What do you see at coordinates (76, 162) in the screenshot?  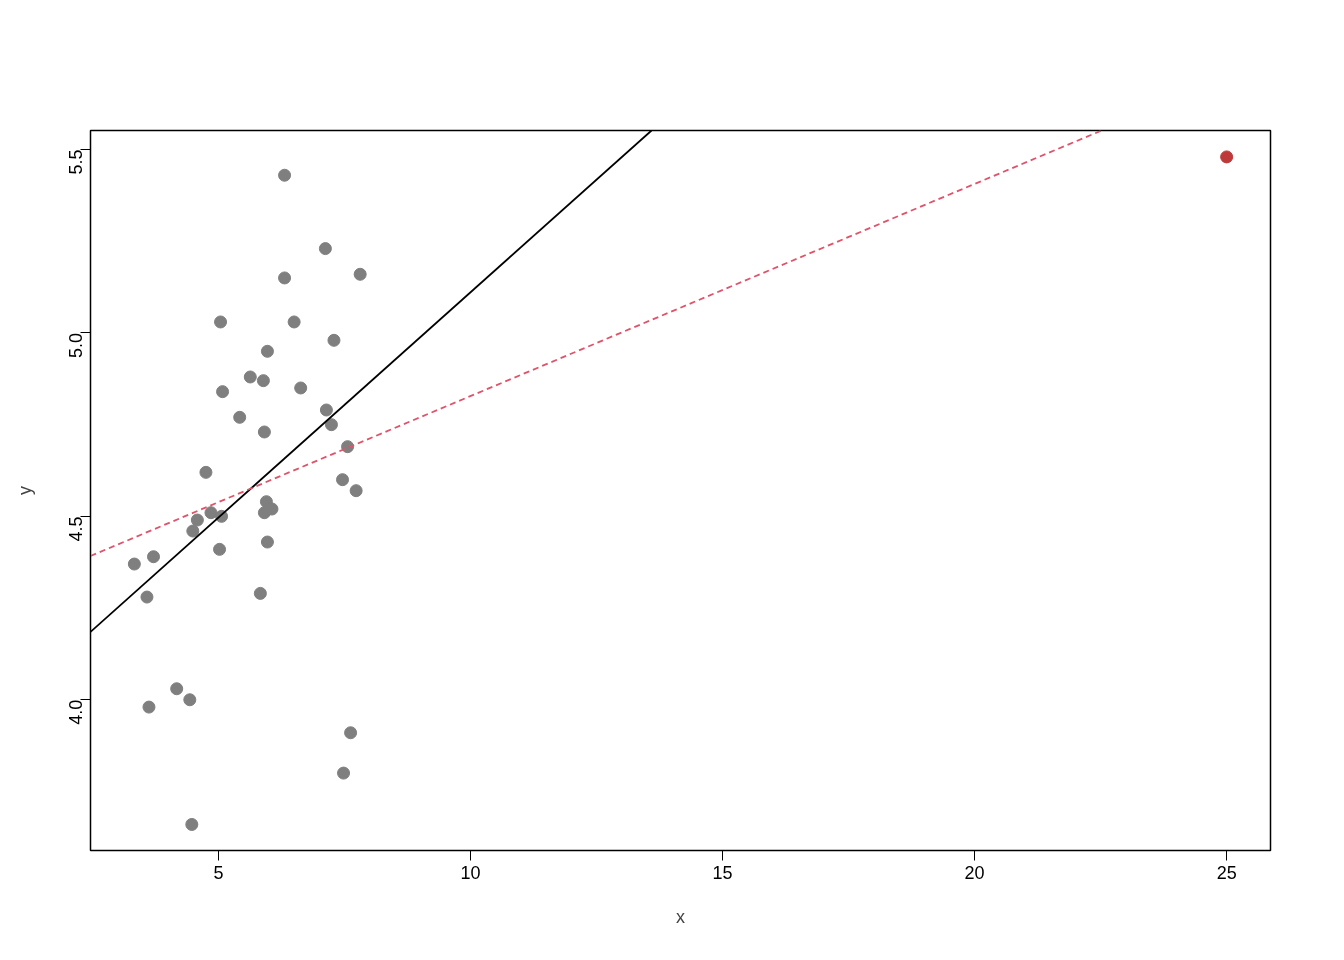 I see `y-tick-label: 5.5` at bounding box center [76, 162].